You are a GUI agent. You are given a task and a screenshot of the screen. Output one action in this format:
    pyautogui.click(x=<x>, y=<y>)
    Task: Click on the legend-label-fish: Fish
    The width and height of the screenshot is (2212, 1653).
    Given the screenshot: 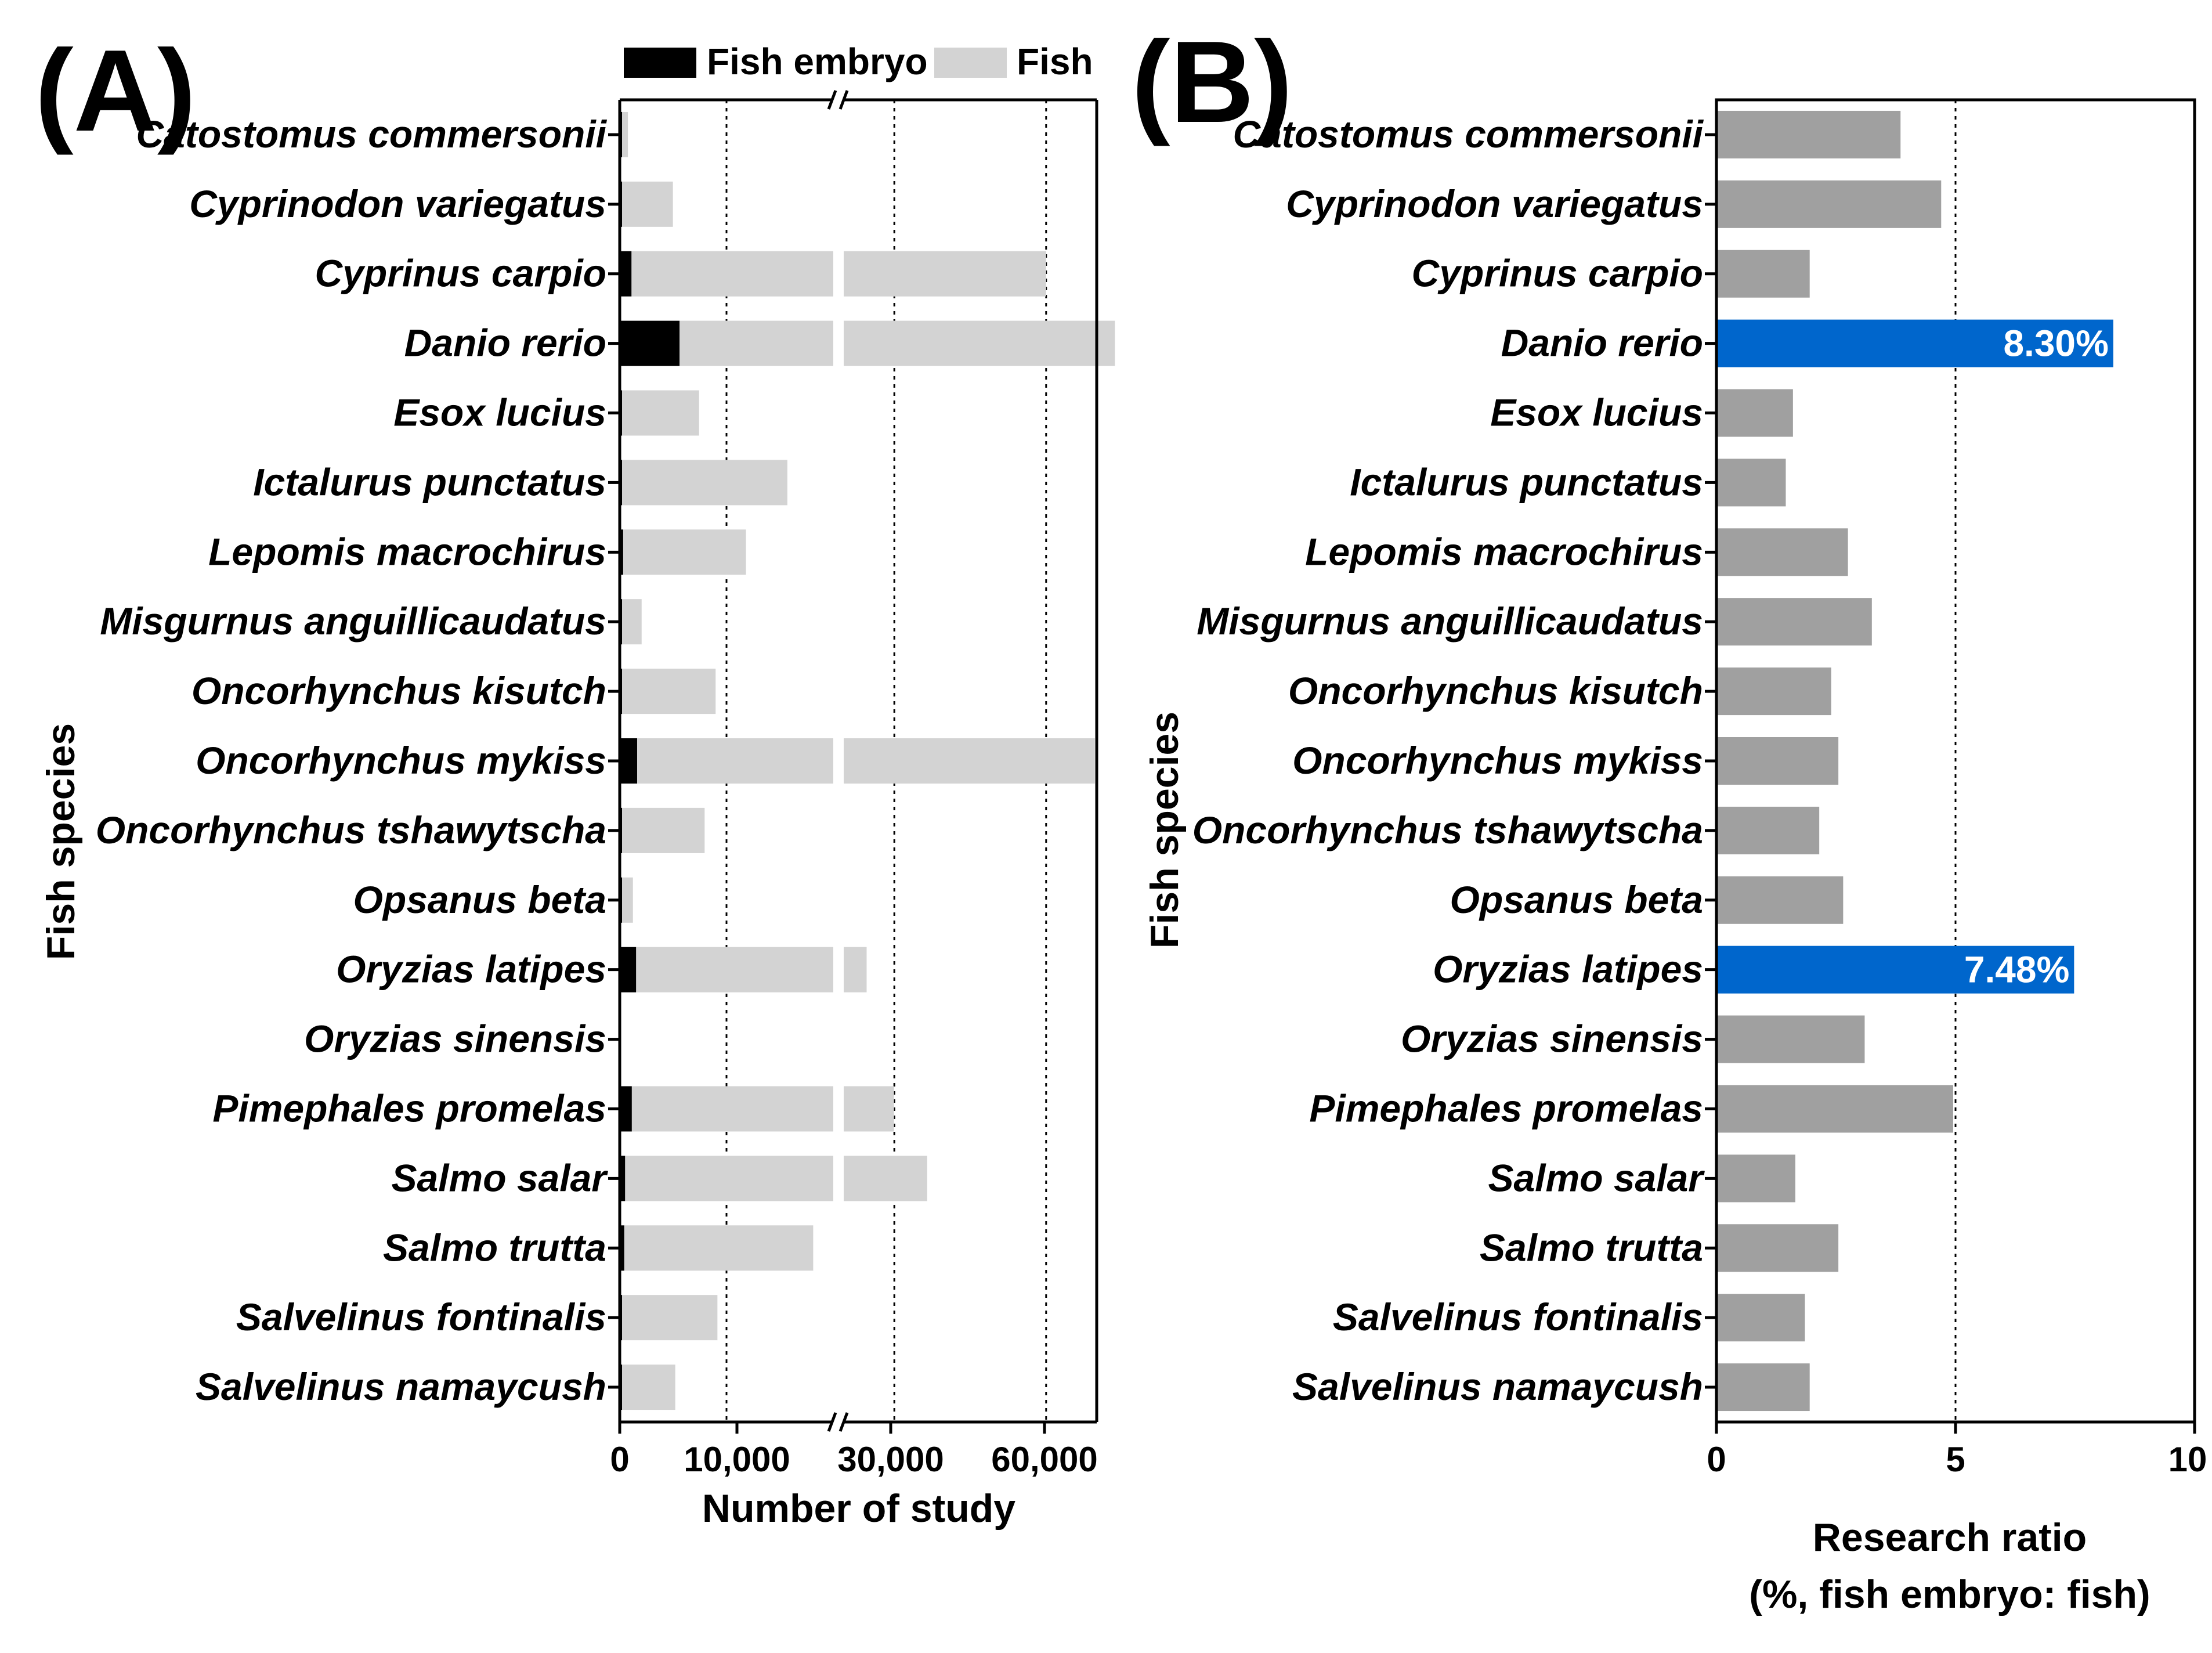 What is the action you would take?
    pyautogui.click(x=1055, y=61)
    